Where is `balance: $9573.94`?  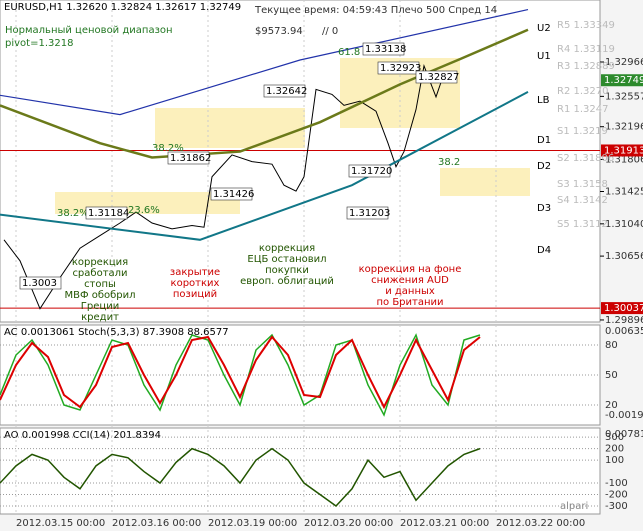
balance: $9573.94 is located at coordinates (279, 31).